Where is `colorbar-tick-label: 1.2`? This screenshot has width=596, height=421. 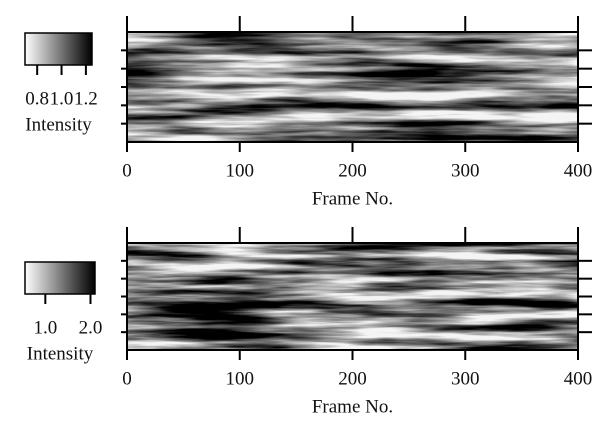
colorbar-tick-label: 1.2 is located at coordinates (86, 98).